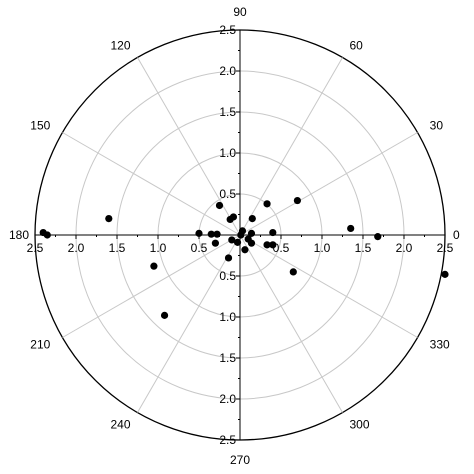  I want to click on angle-tick-label: 300, so click(360, 425).